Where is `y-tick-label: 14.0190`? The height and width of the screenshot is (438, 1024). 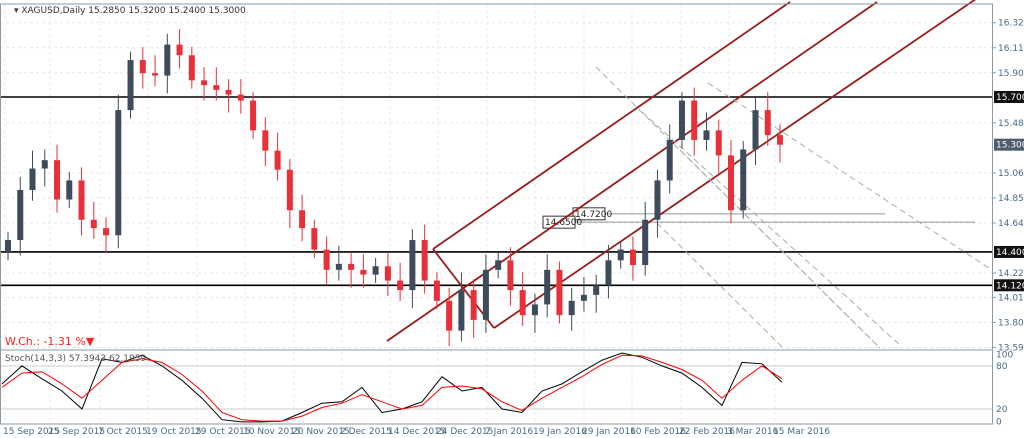 y-tick-label: 14.0190 is located at coordinates (1011, 298).